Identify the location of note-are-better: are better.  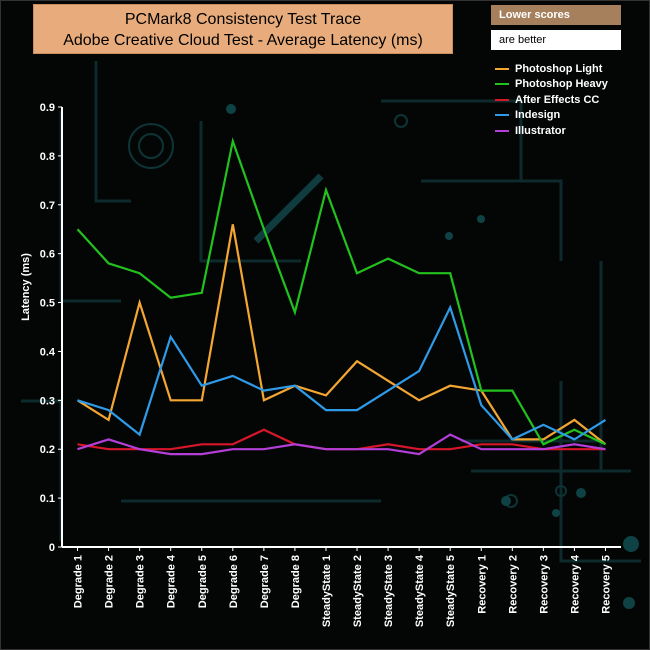
(556, 40).